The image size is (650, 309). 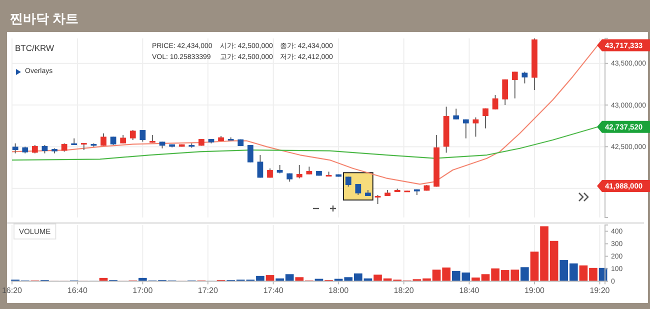 I want to click on x-tick-label: 17:00, so click(x=143, y=290).